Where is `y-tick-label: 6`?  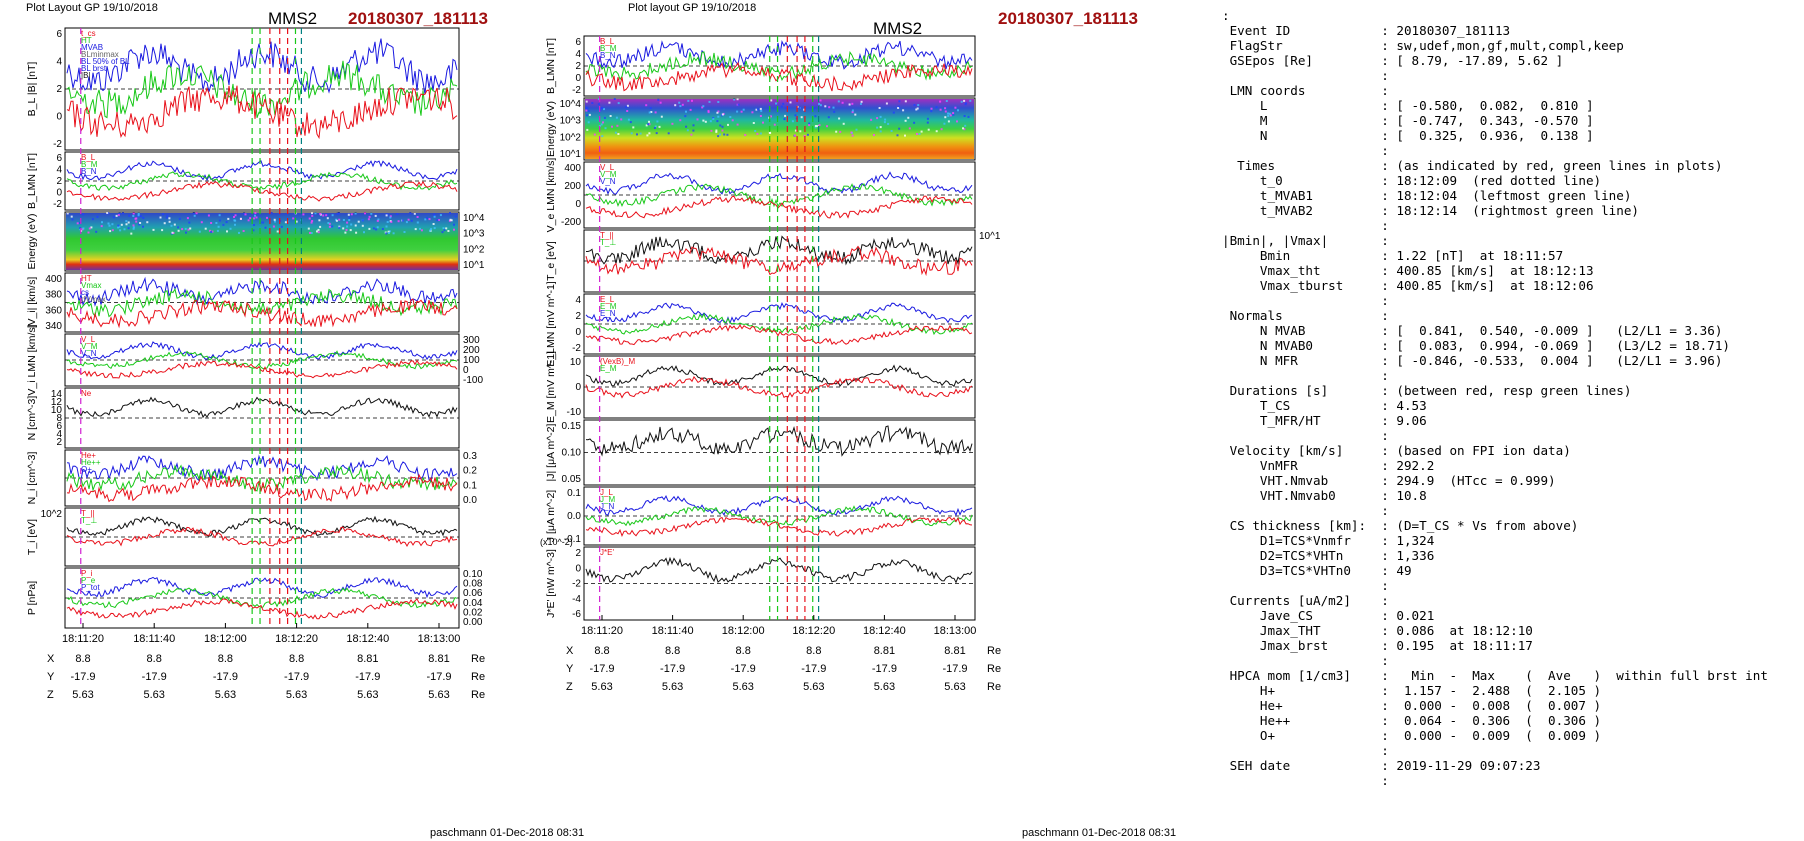 y-tick-label: 6 is located at coordinates (59, 158).